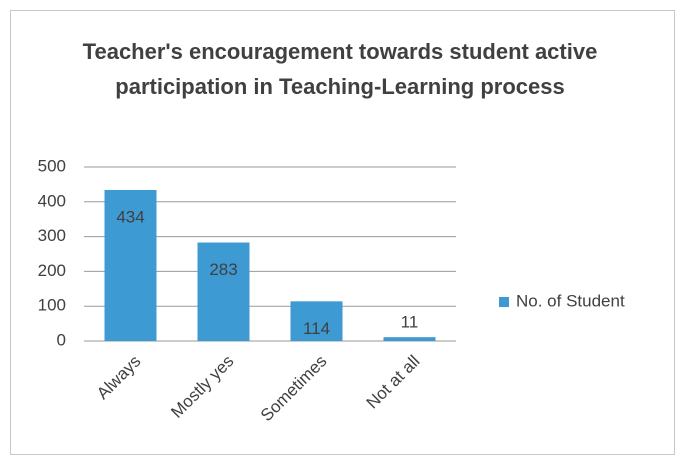 The width and height of the screenshot is (685, 457). I want to click on data-label: 114, so click(316, 328).